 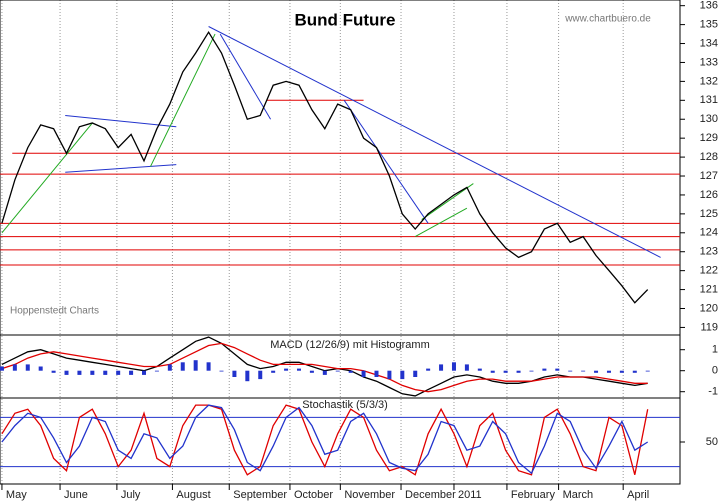 What do you see at coordinates (709, 195) in the screenshot?
I see `y-tick-label: 126` at bounding box center [709, 195].